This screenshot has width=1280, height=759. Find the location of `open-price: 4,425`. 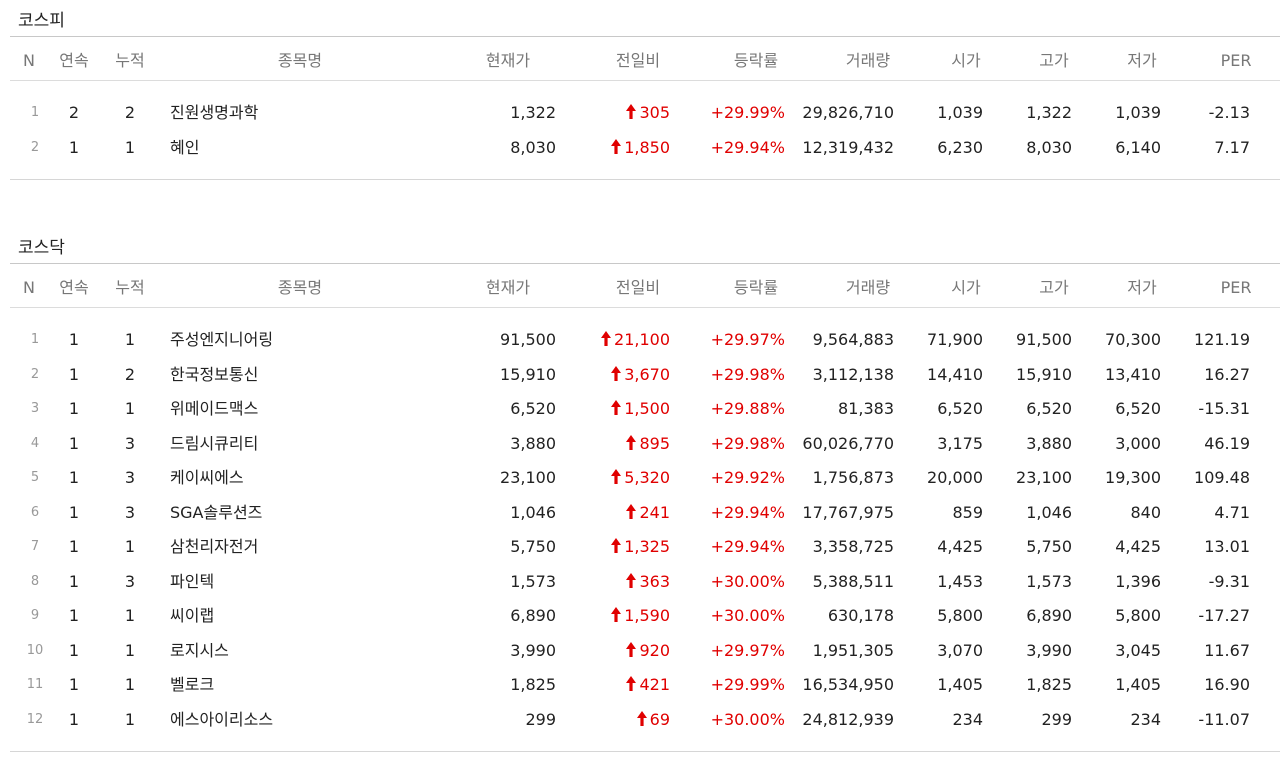

open-price: 4,425 is located at coordinates (960, 546).